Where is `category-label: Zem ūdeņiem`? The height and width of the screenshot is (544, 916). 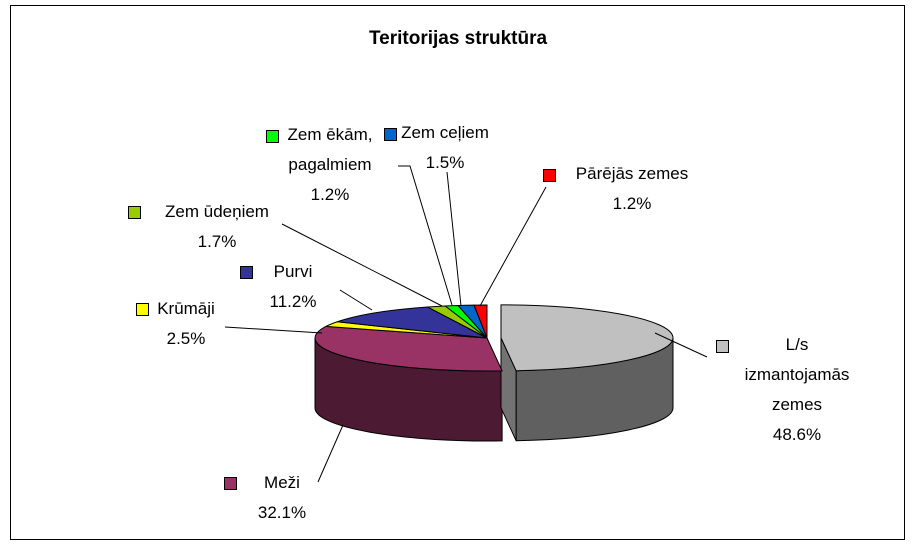 category-label: Zem ūdeņiem is located at coordinates (217, 211).